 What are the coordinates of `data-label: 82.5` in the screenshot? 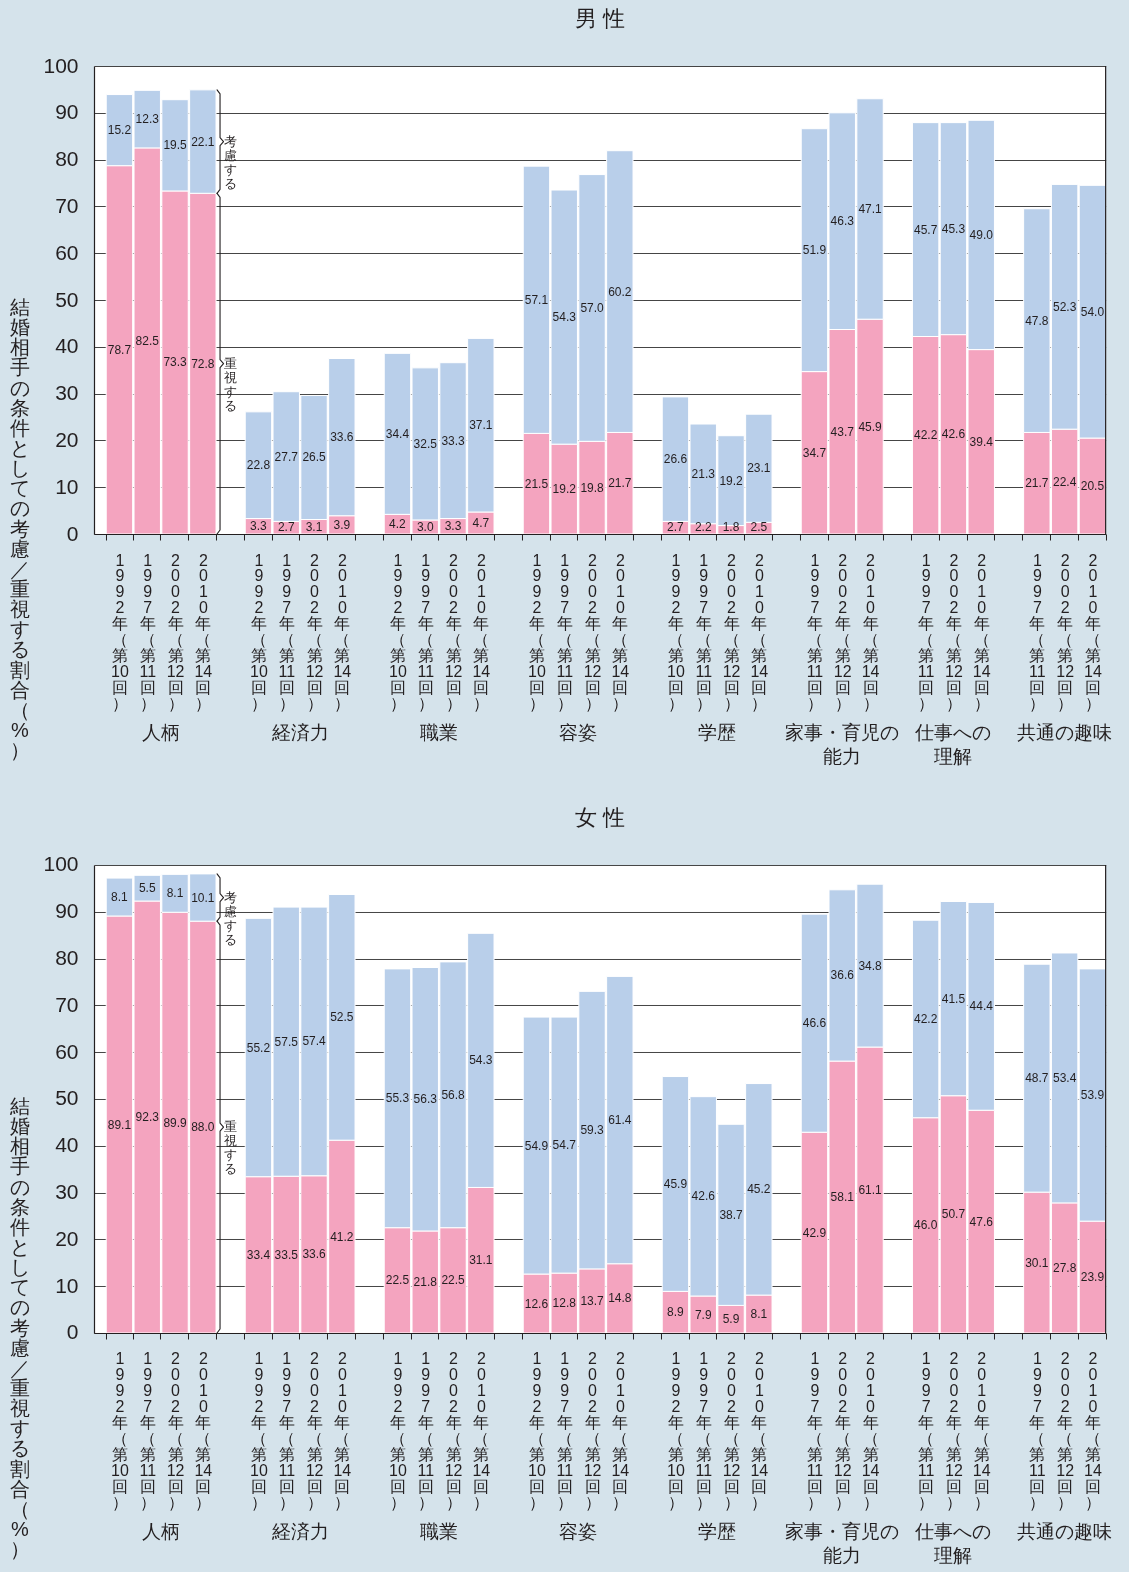 It's located at (147, 340).